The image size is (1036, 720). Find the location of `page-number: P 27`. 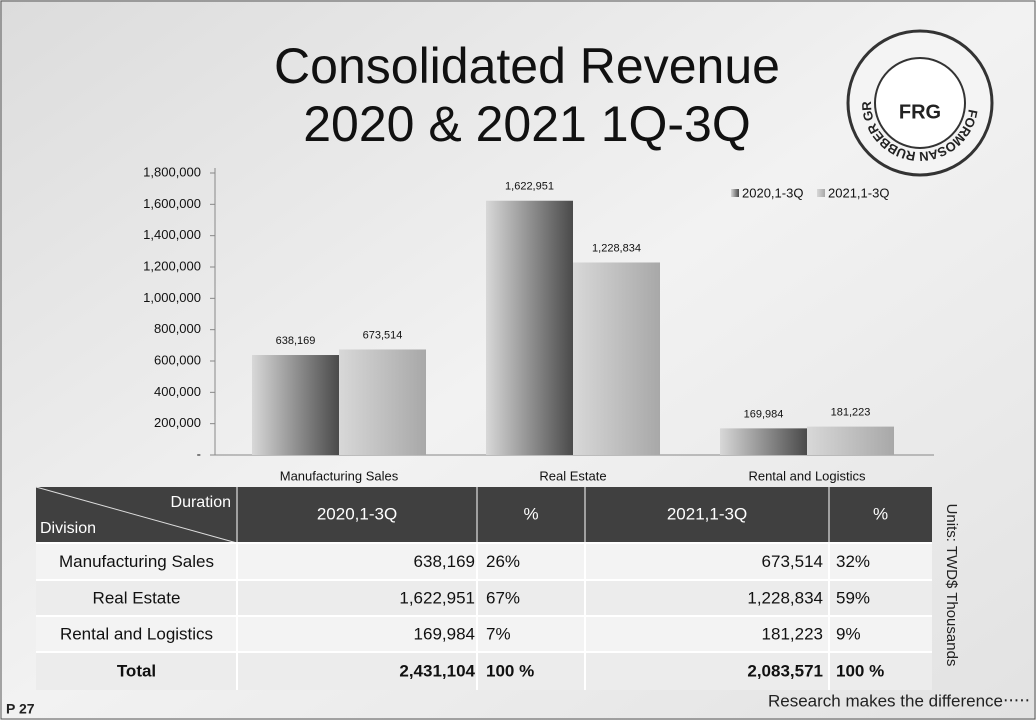

page-number: P 27 is located at coordinates (20, 709).